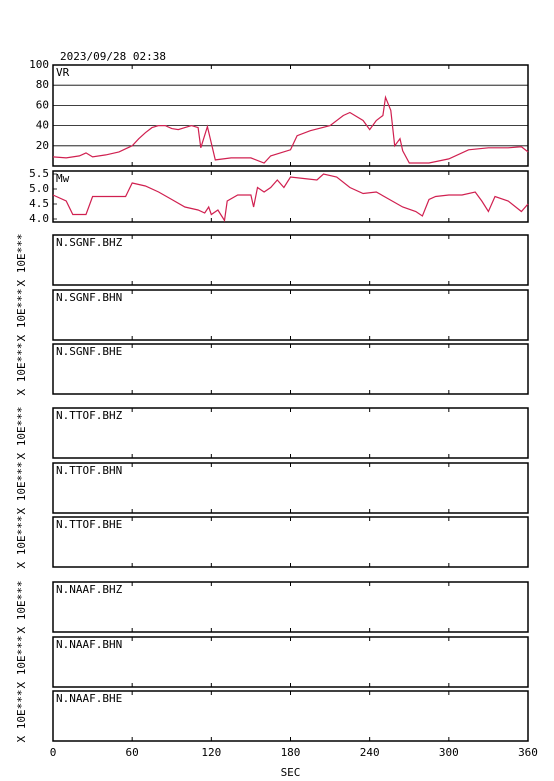  What do you see at coordinates (39, 203) in the screenshot?
I see `y-tick-label: 4.5` at bounding box center [39, 203].